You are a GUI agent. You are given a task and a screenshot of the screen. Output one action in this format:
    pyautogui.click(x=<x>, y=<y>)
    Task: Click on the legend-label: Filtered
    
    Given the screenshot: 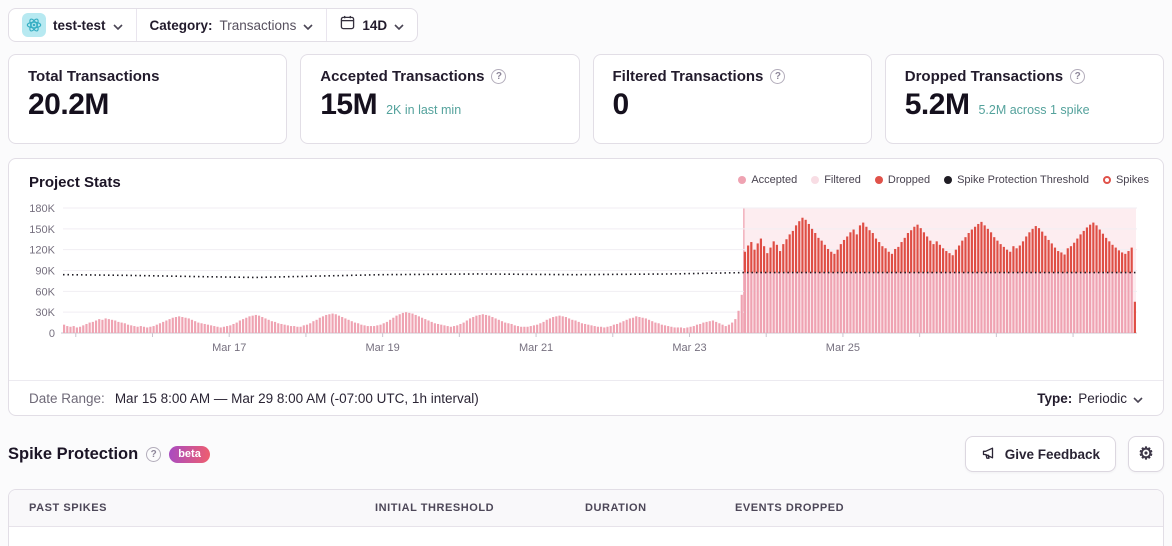 What is the action you would take?
    pyautogui.click(x=842, y=180)
    